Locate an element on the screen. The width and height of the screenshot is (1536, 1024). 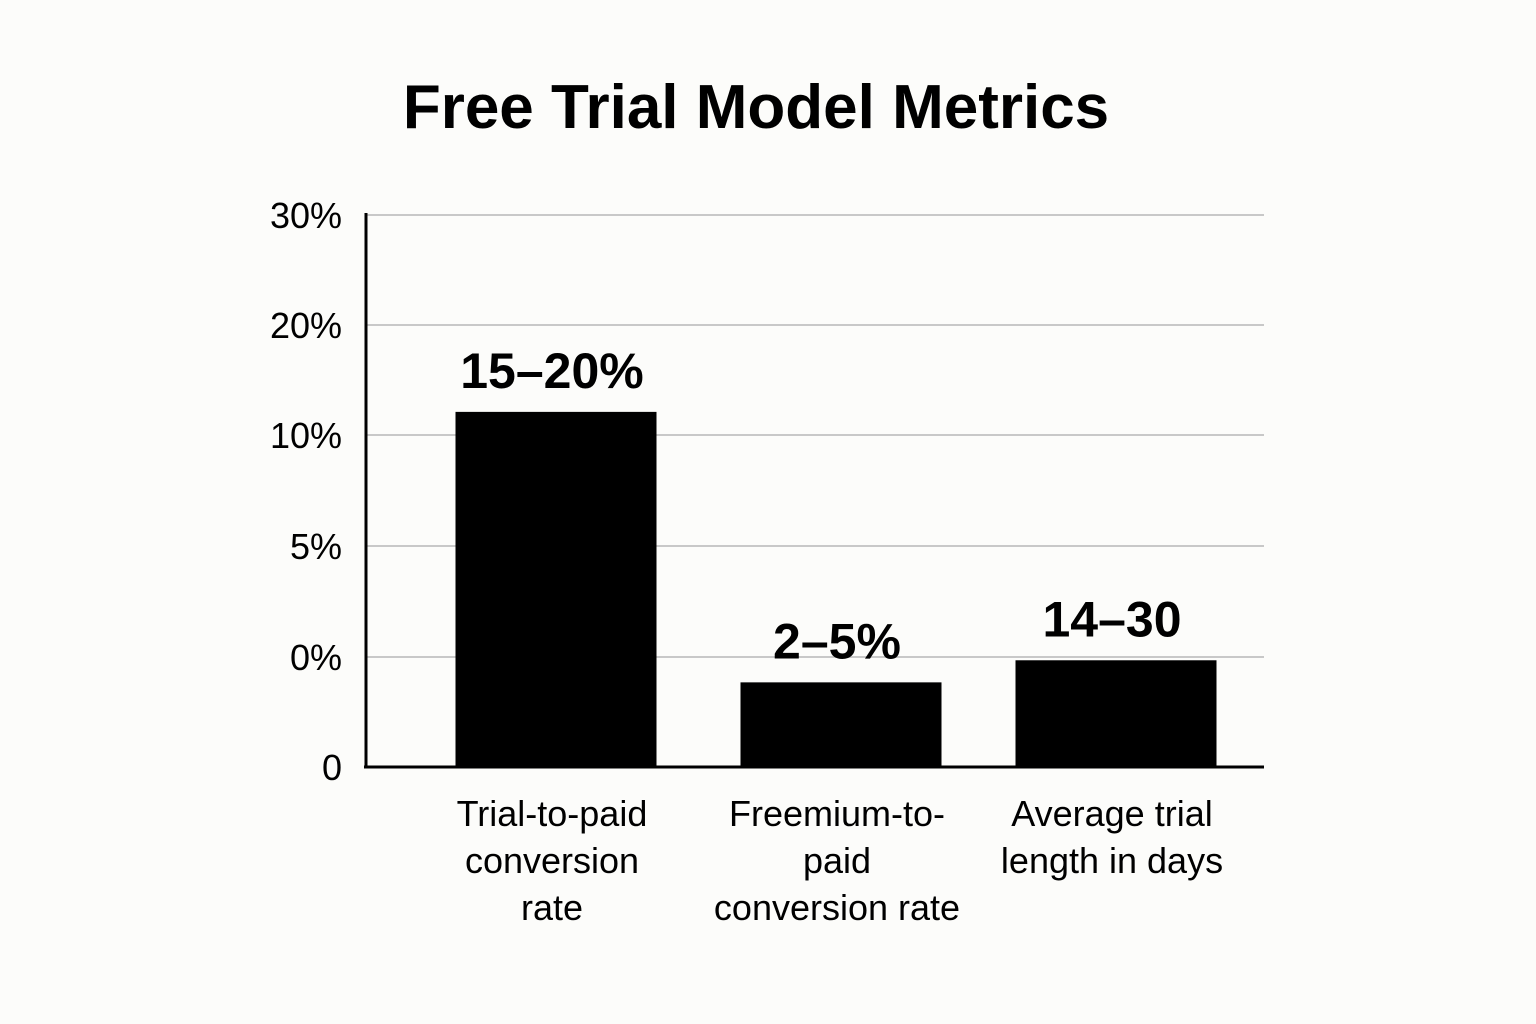
y-tick-label: 20% is located at coordinates (306, 325).